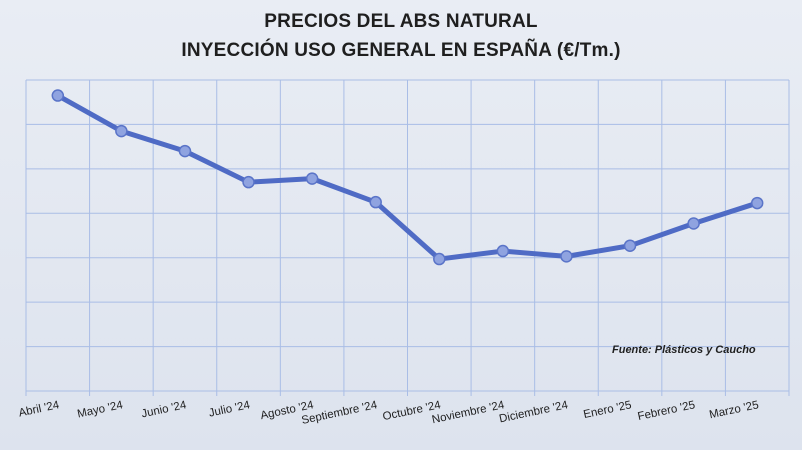 The height and width of the screenshot is (450, 802). Describe the element at coordinates (39, 409) in the screenshot. I see `x-tick-label: Abril '24` at that location.